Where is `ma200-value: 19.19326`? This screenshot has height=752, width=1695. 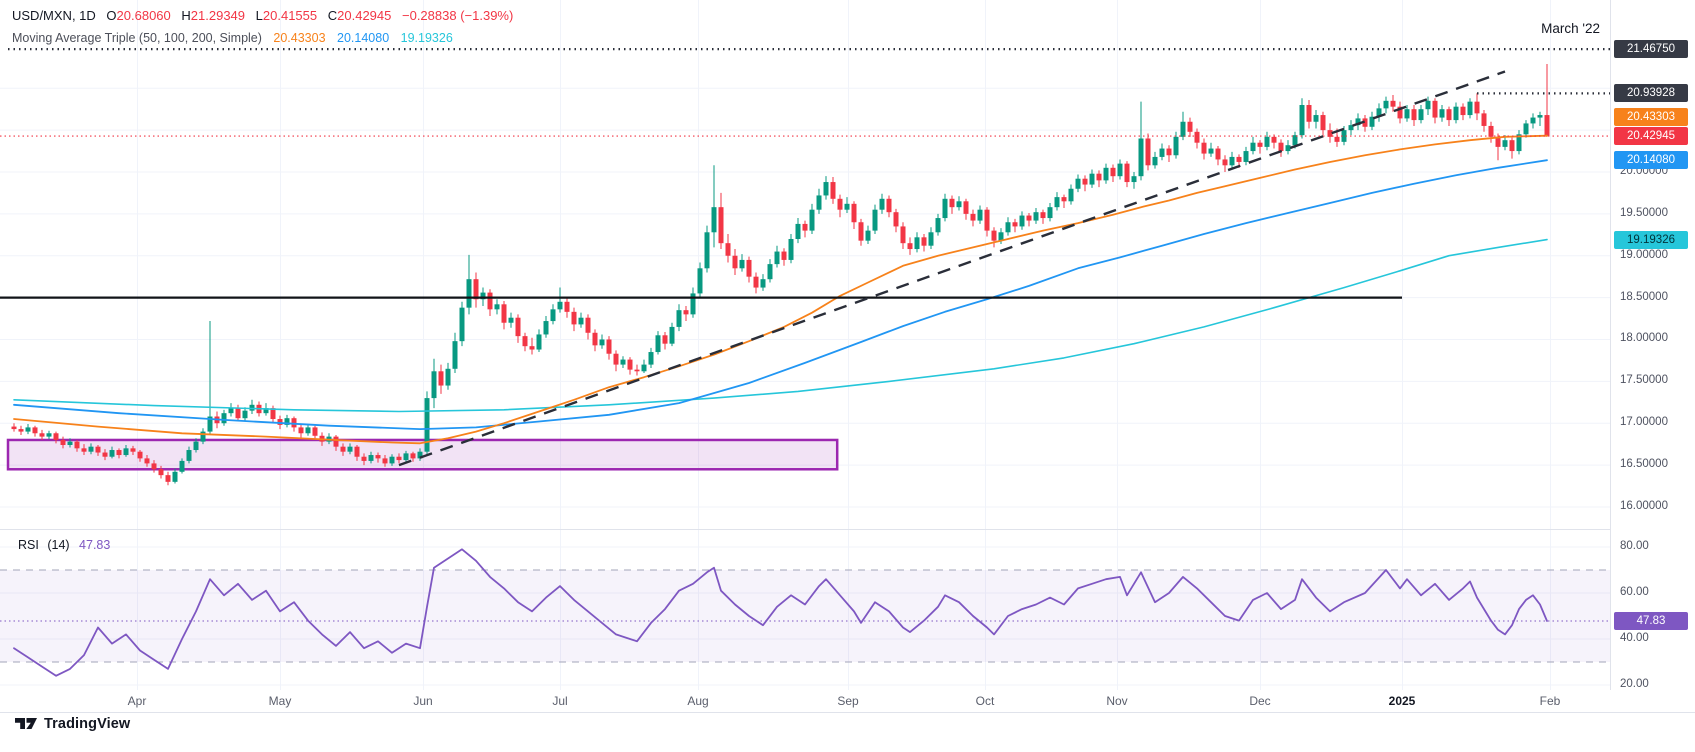 ma200-value: 19.19326 is located at coordinates (426, 38).